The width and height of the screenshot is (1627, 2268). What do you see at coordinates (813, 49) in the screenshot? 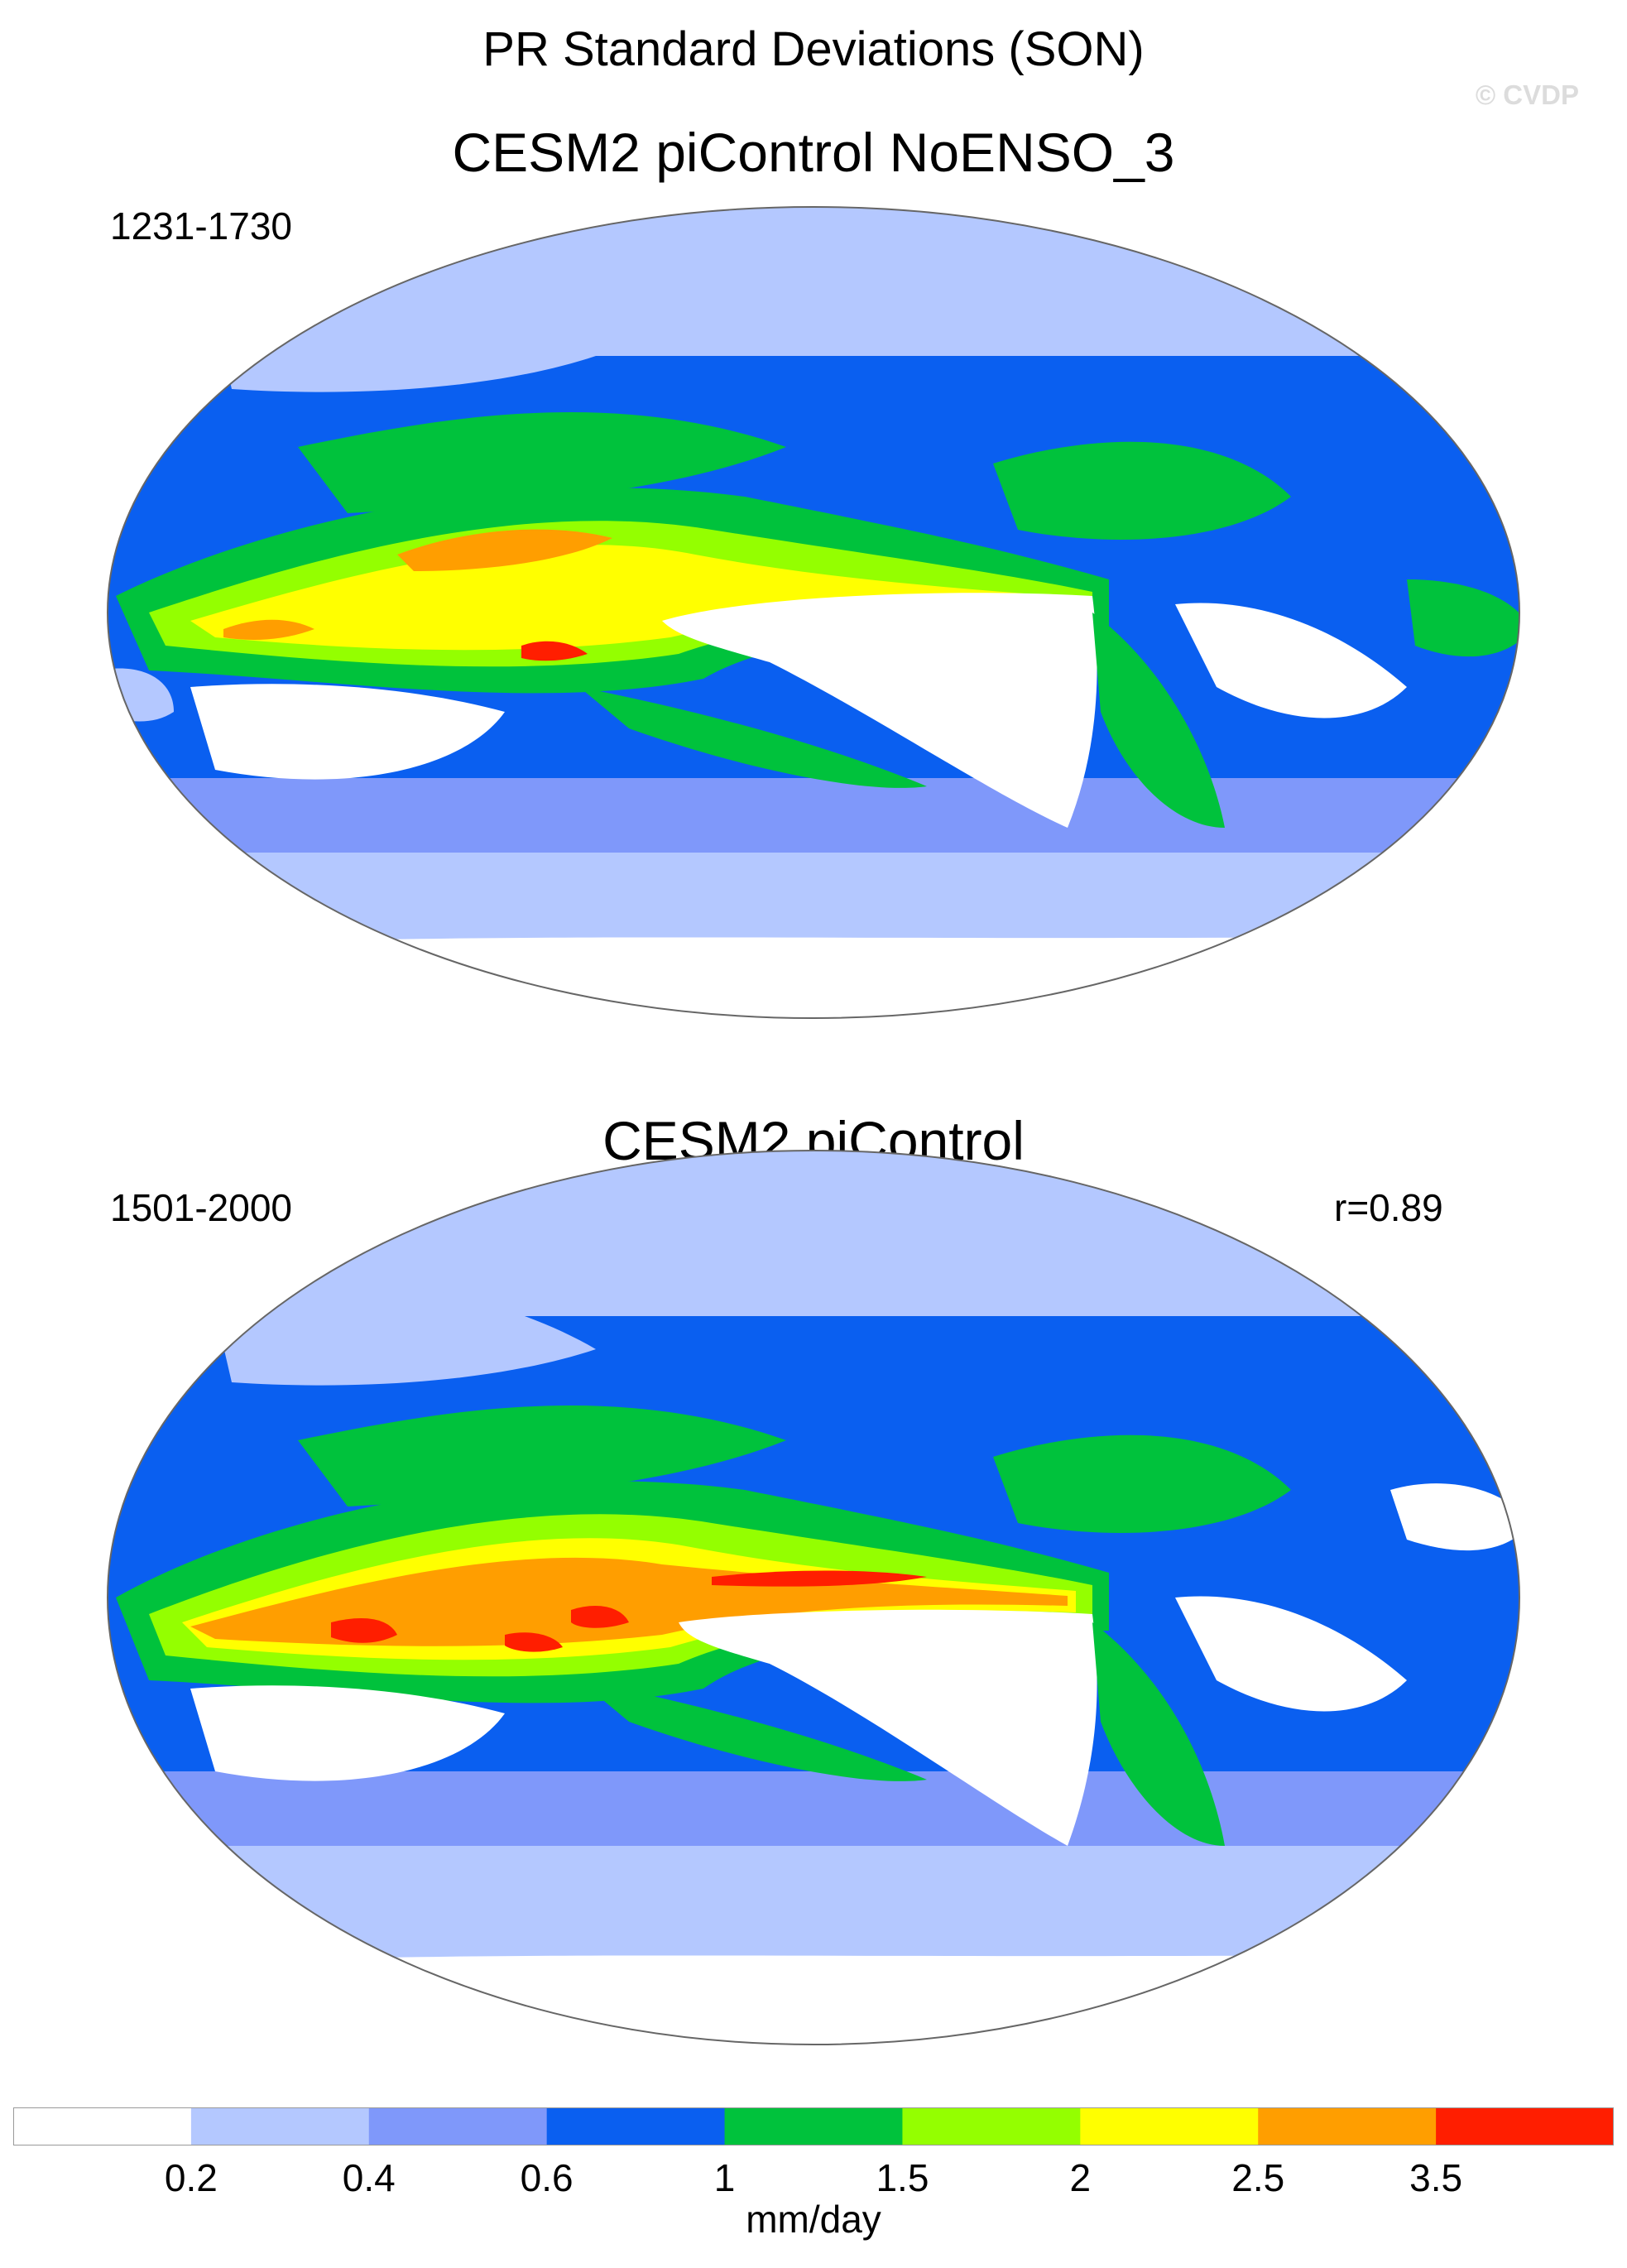
I see `figure-title: PR Standard Deviations (SON)` at bounding box center [813, 49].